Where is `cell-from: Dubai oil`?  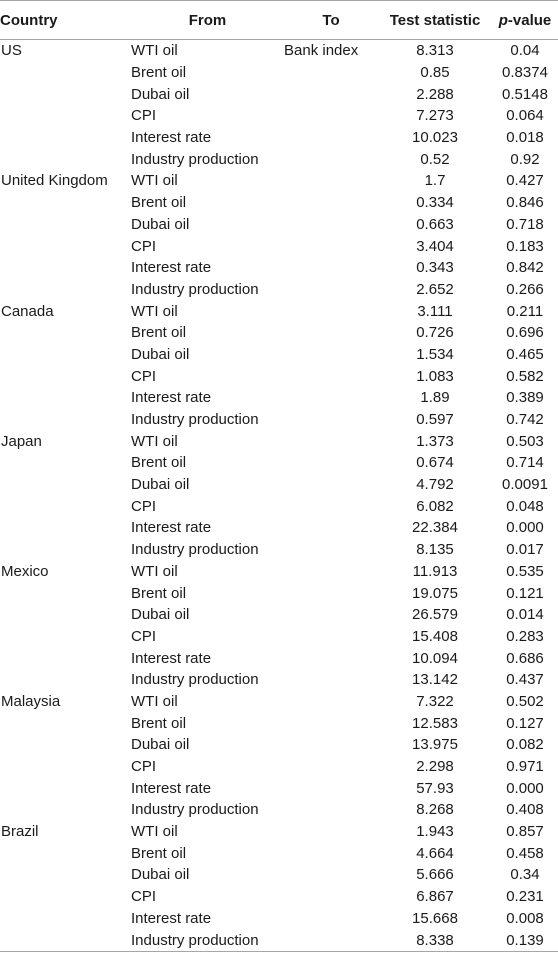
cell-from: Dubai oil is located at coordinates (160, 745).